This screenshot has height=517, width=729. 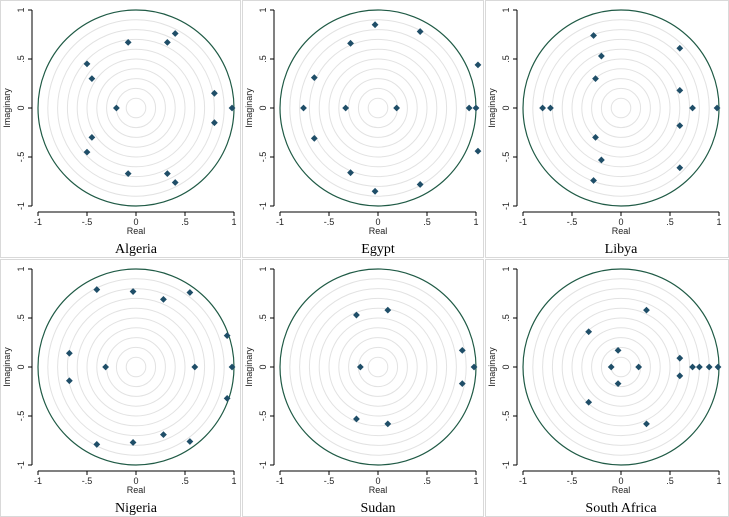 I want to click on panel-title: Nigeria, so click(x=136, y=508).